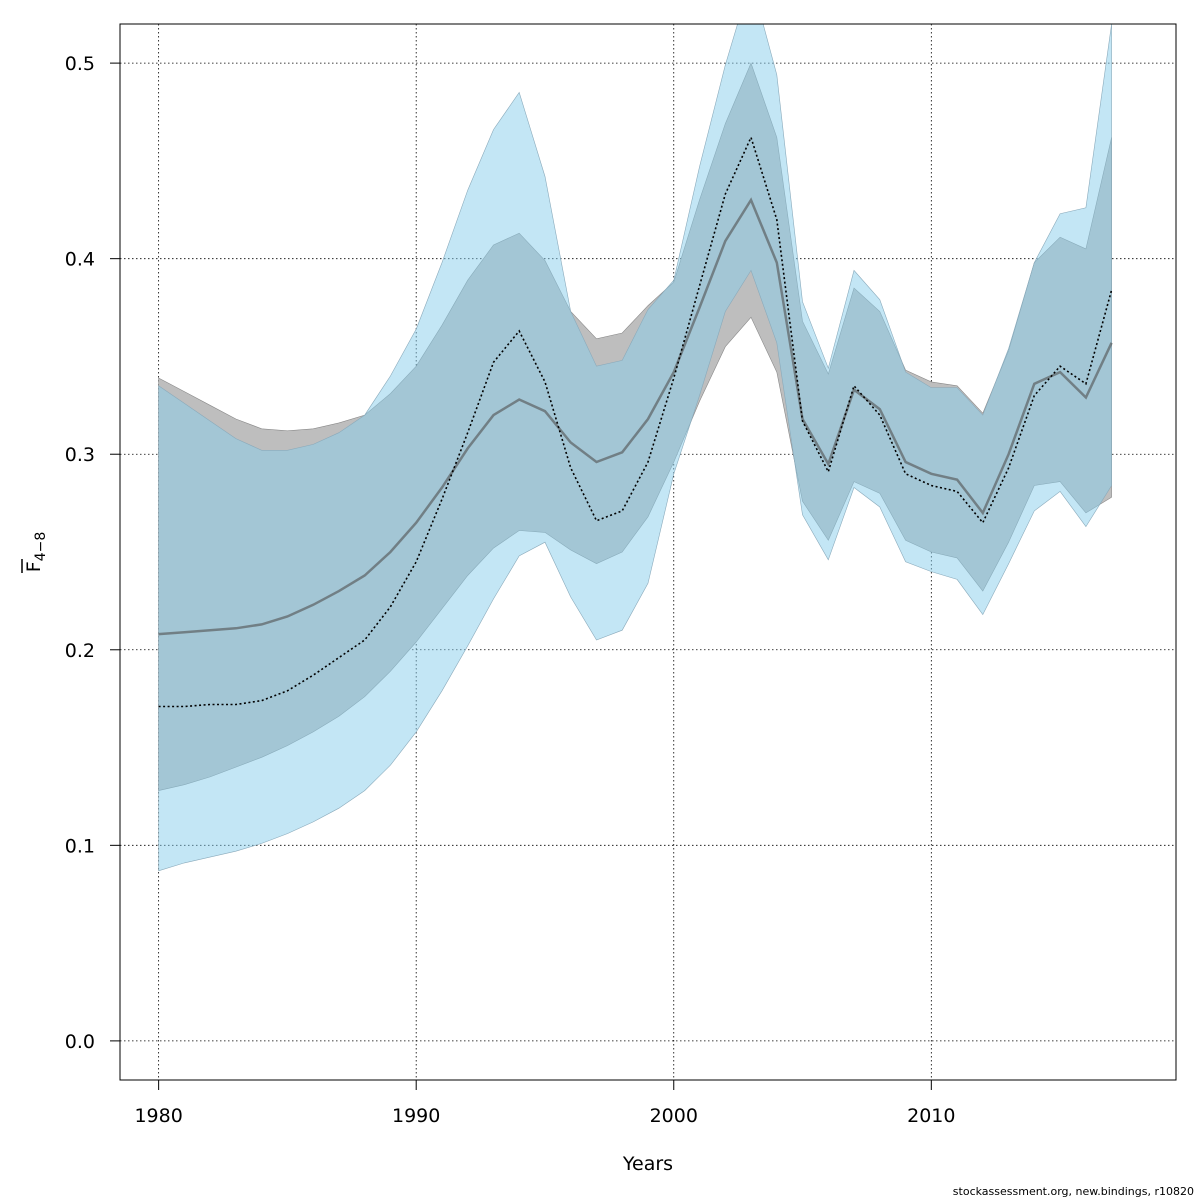 This screenshot has width=1200, height=1200. Describe the element at coordinates (80, 64) in the screenshot. I see `y-tick-label-0.5: 0.5` at that location.